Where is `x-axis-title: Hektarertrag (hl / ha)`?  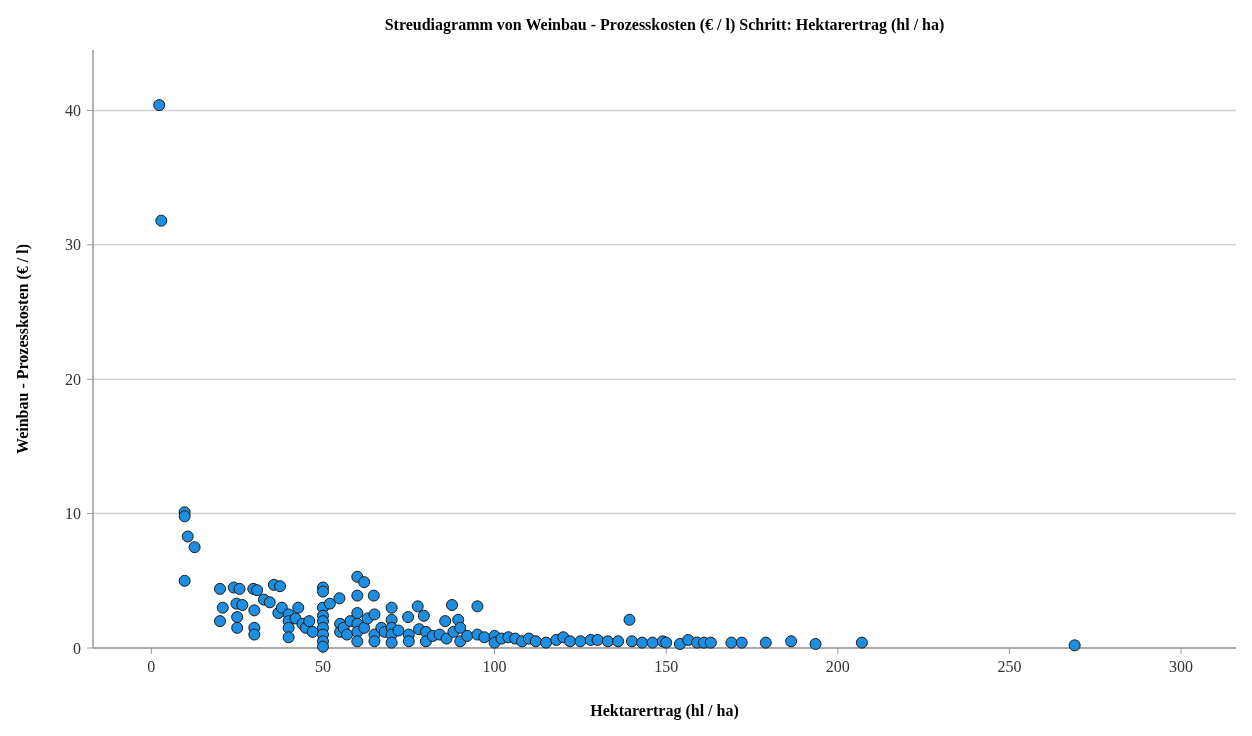 x-axis-title: Hektarertrag (hl / ha) is located at coordinates (664, 711).